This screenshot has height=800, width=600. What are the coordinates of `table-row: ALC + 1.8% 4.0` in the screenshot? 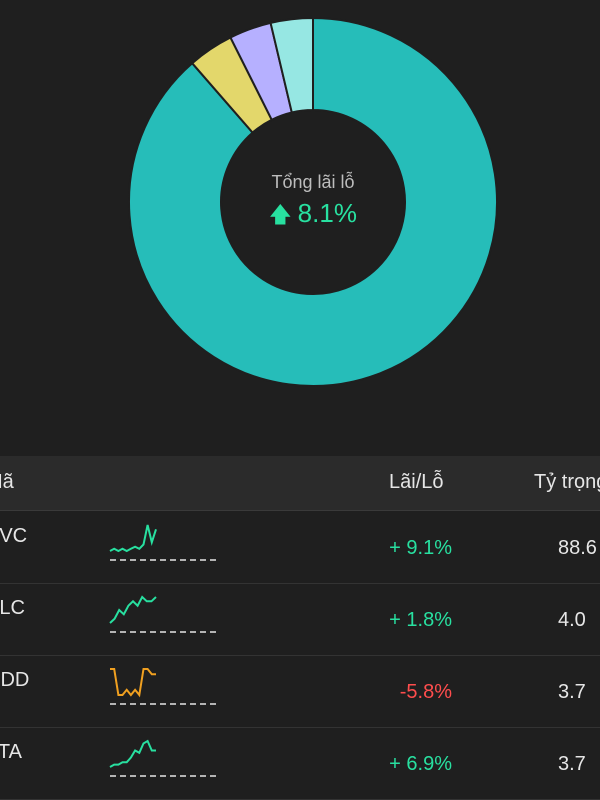 It's located at (300, 619).